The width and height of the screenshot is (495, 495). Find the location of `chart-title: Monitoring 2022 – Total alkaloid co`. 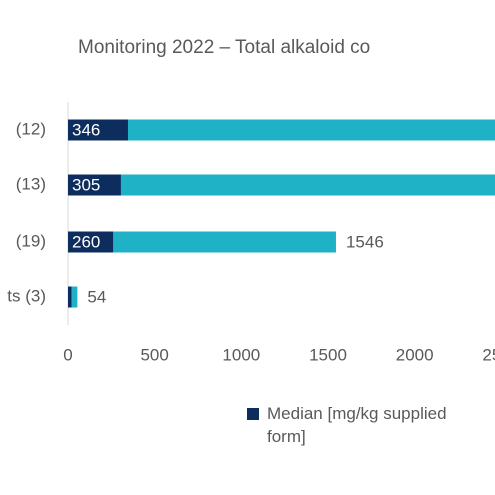

chart-title: Monitoring 2022 – Total alkaloid co is located at coordinates (224, 47).